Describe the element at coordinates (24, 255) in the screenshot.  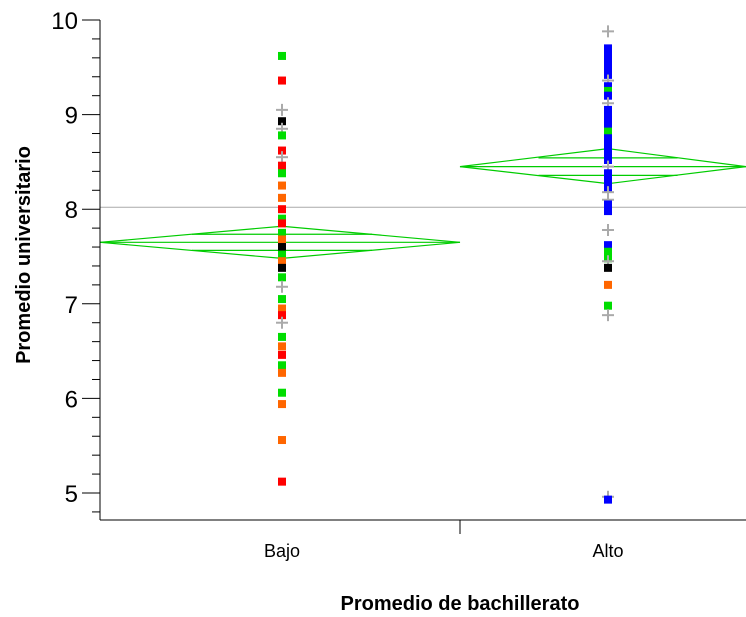
I see `y-axis-title: Promedio universitario` at that location.